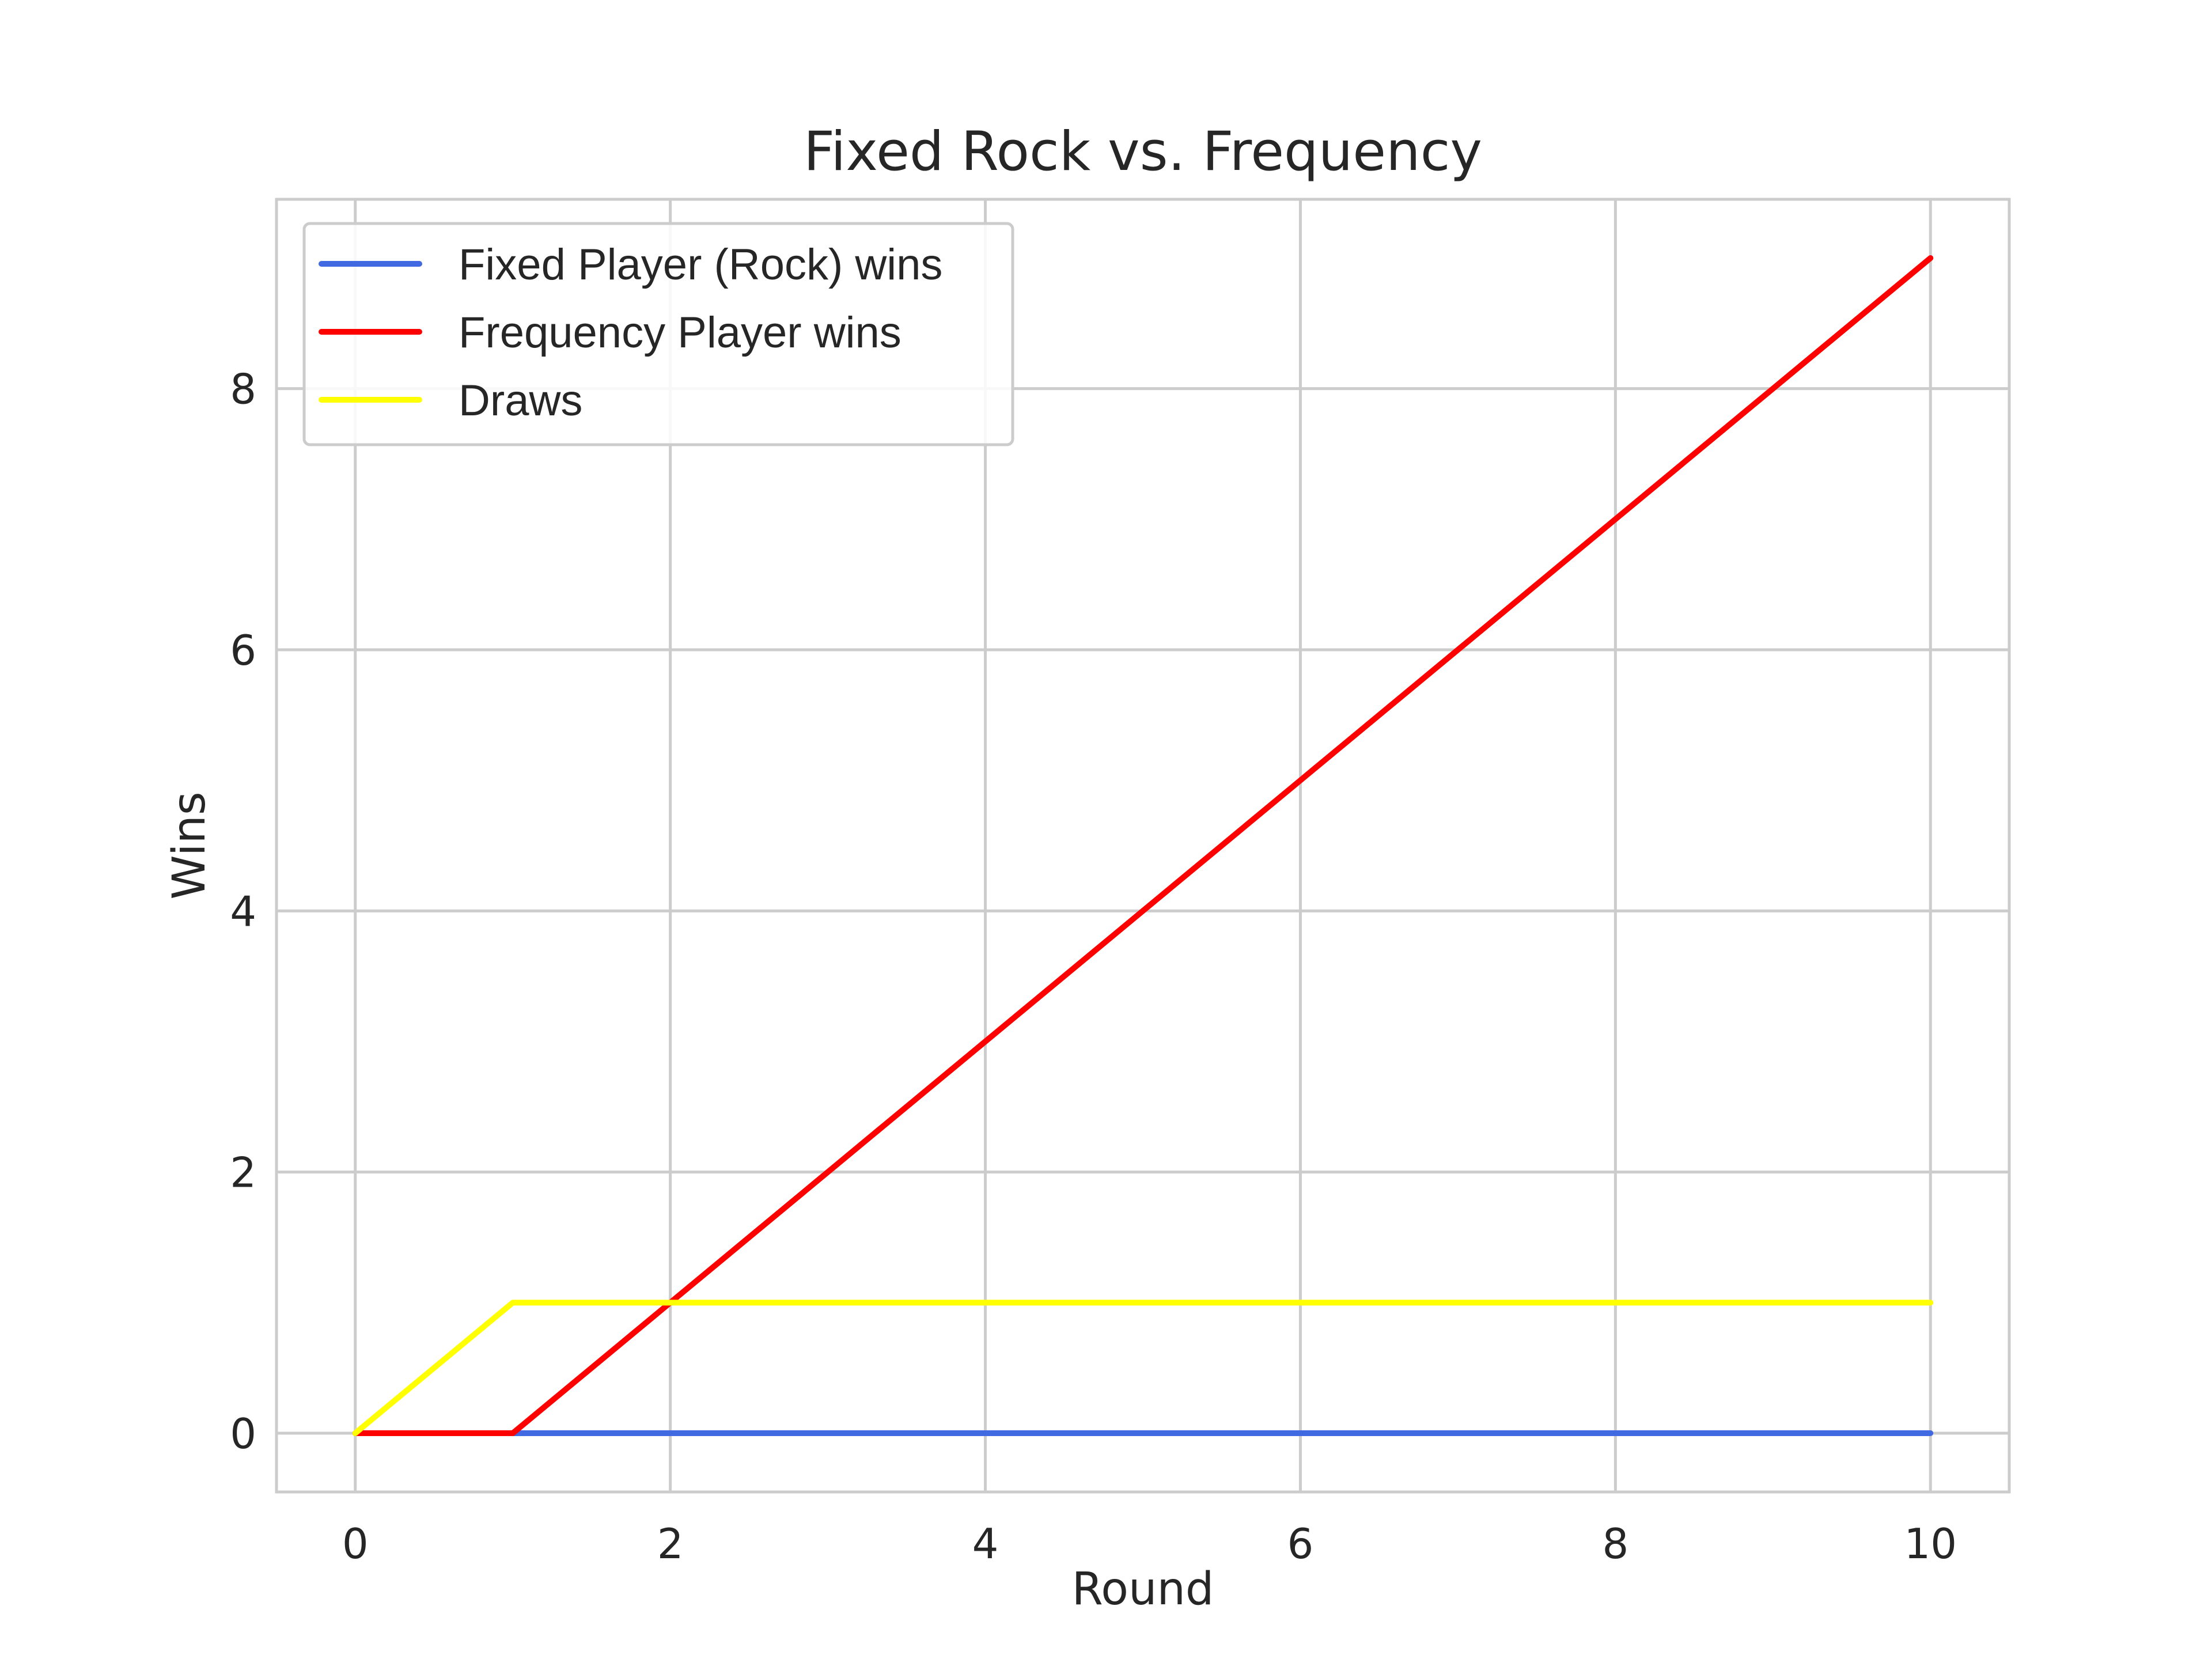 The image size is (2212, 1659). Describe the element at coordinates (1149, 1544) in the screenshot. I see `x-tick-labels: 0 2 4 6 8 10` at that location.